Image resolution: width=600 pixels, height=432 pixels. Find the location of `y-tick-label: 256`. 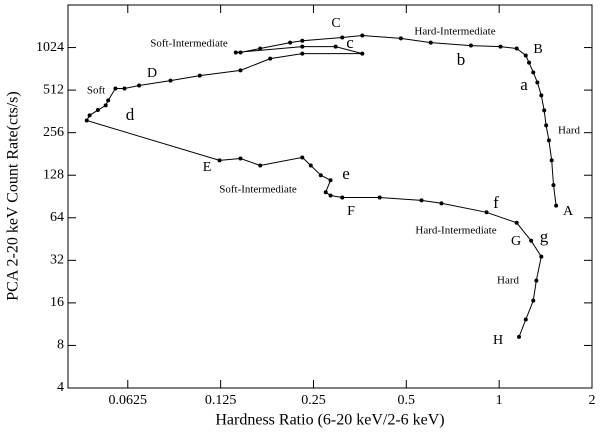

y-tick-label: 256 is located at coordinates (53, 132).